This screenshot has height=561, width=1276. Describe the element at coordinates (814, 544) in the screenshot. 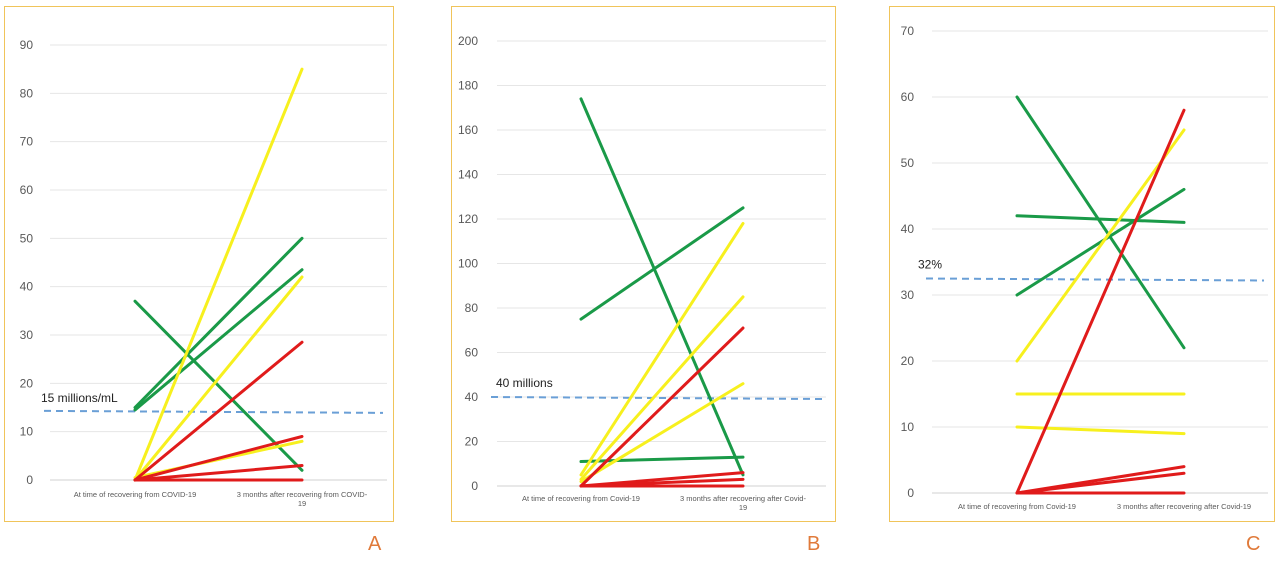

I see `panel-letter-b: B` at that location.